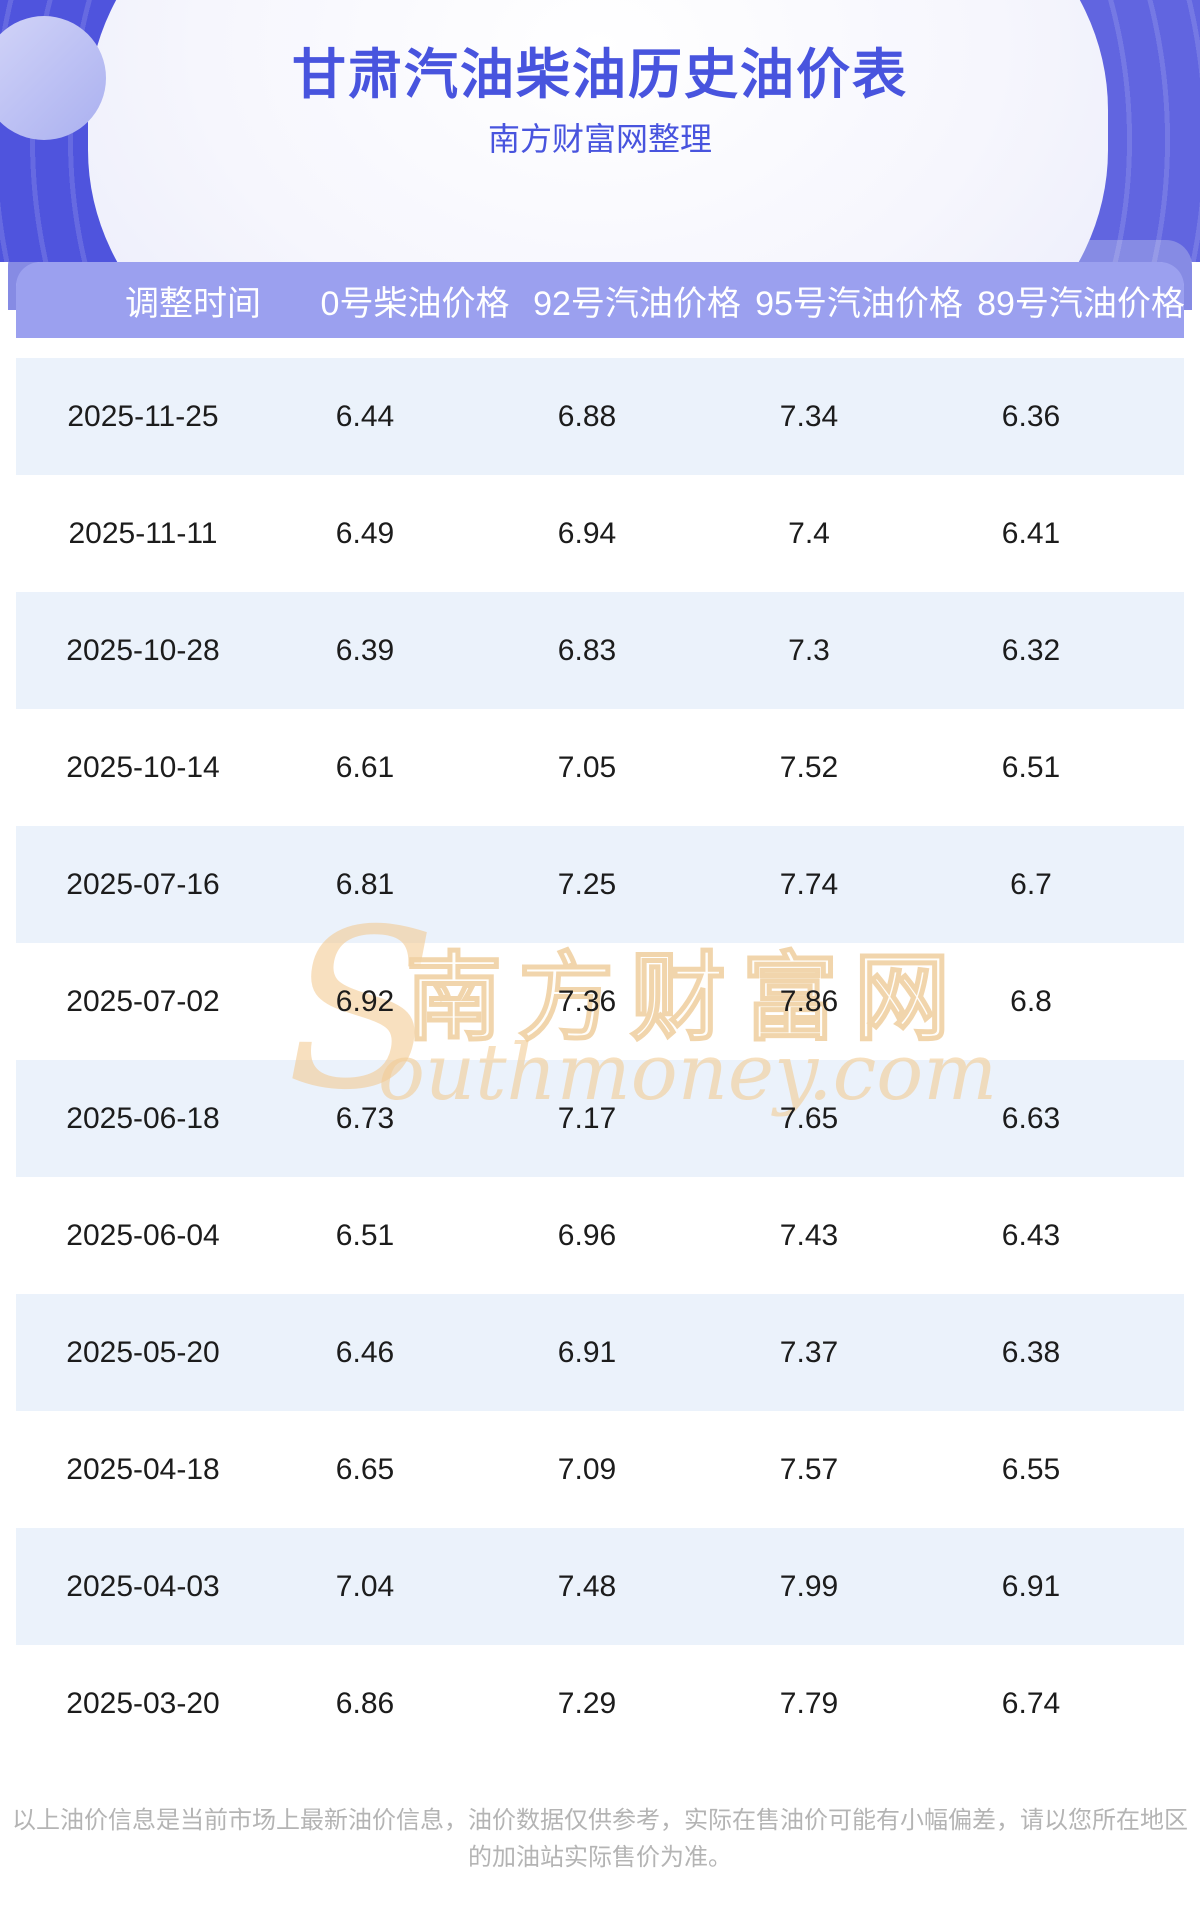  I want to click on table-row: 2025-04-18 6.65 7.09 7.57 6.55, so click(600, 1469).